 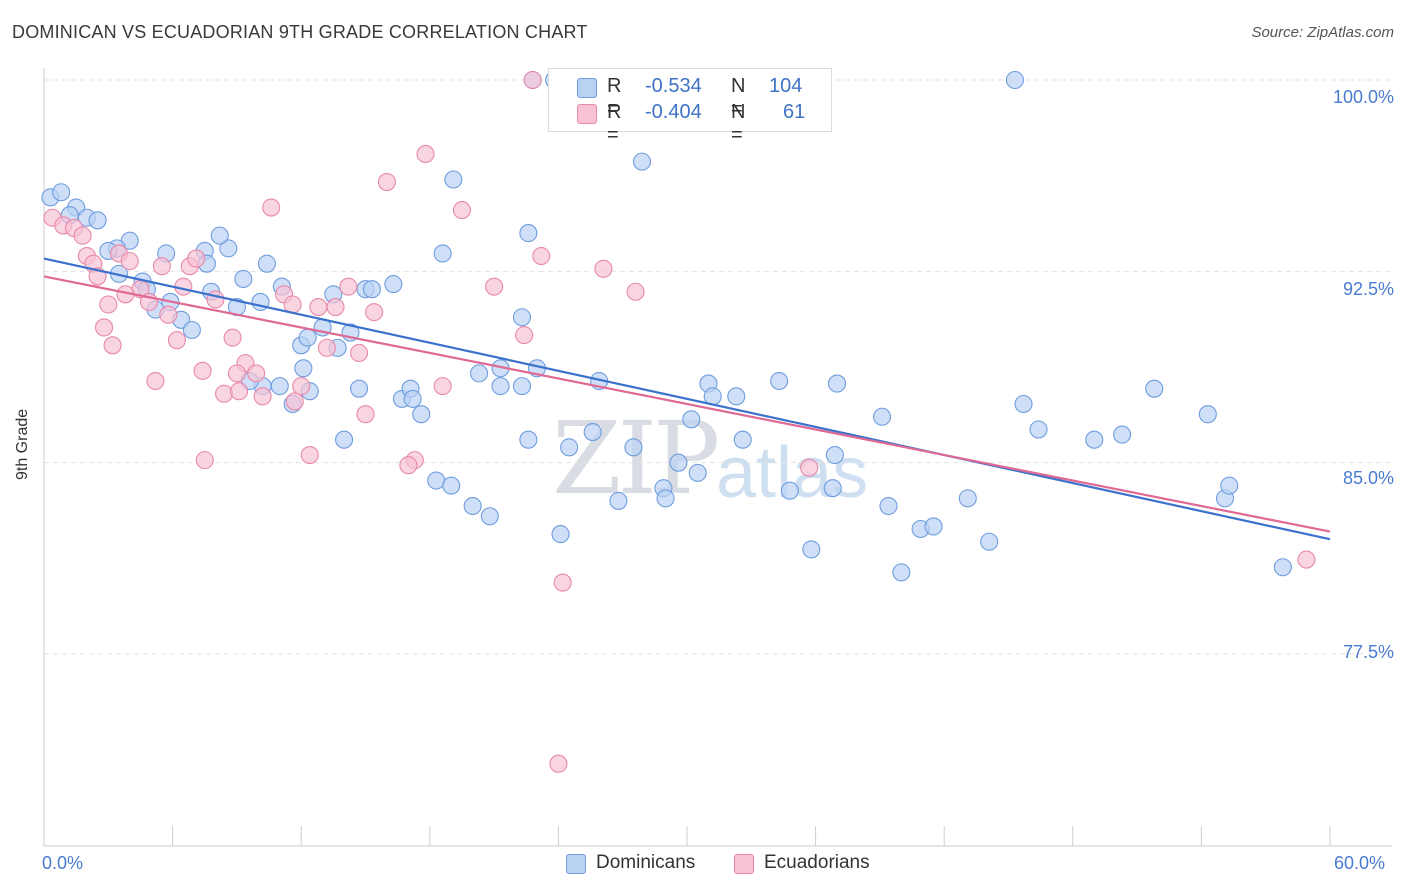 I want to click on x-tick-label-min: 0.0%, so click(x=63, y=863).